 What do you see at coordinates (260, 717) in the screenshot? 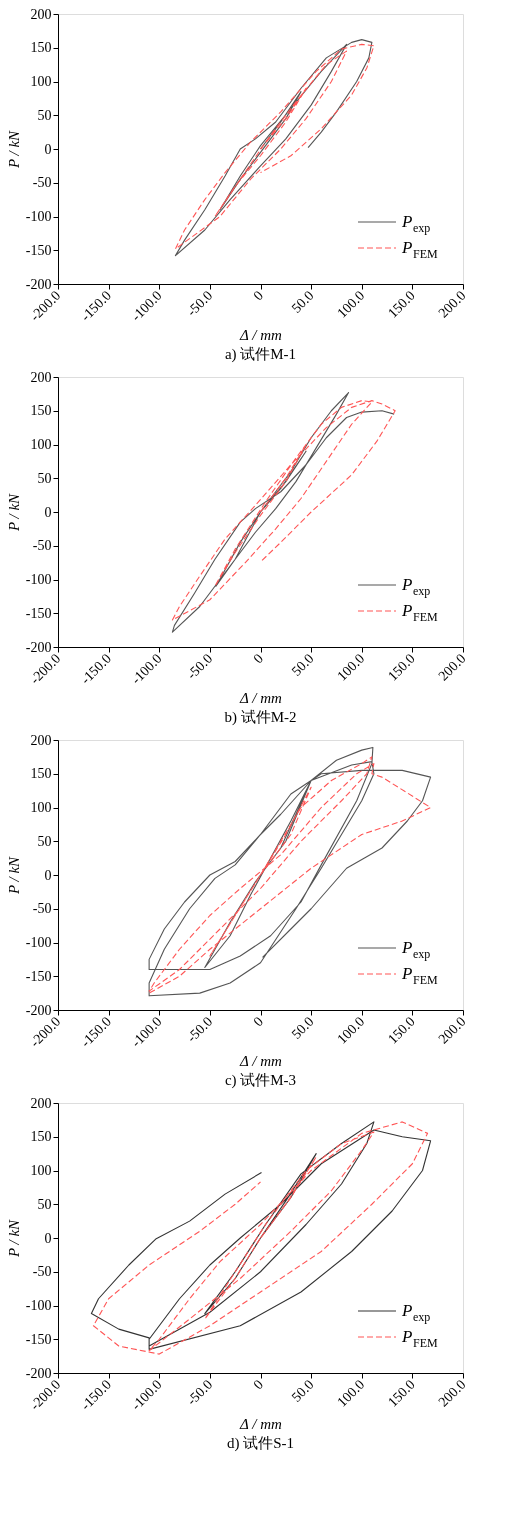
I see `text: b) 试件M-2` at bounding box center [260, 717].